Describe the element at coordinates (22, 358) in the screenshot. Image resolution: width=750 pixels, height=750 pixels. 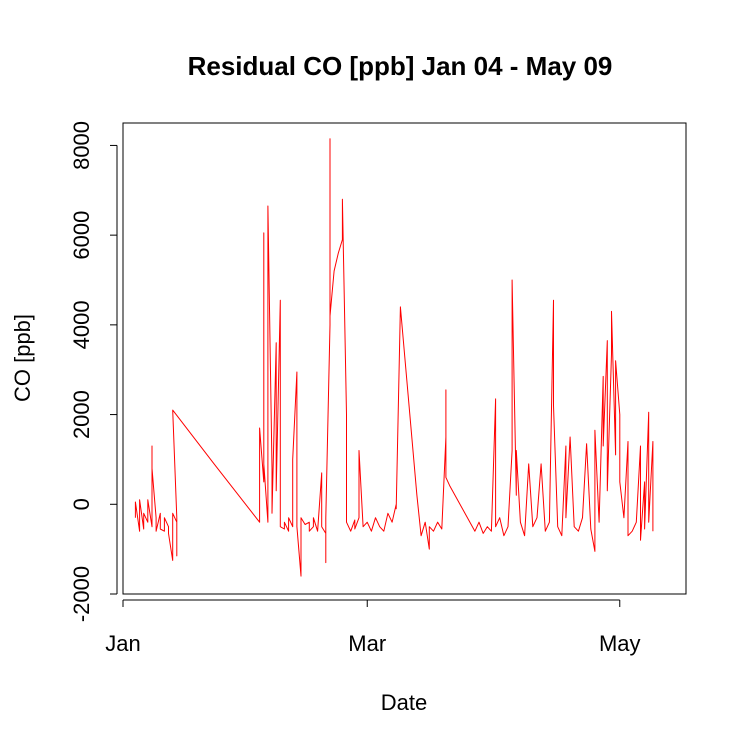
I see `y-axis-label: CO [ppb]` at that location.